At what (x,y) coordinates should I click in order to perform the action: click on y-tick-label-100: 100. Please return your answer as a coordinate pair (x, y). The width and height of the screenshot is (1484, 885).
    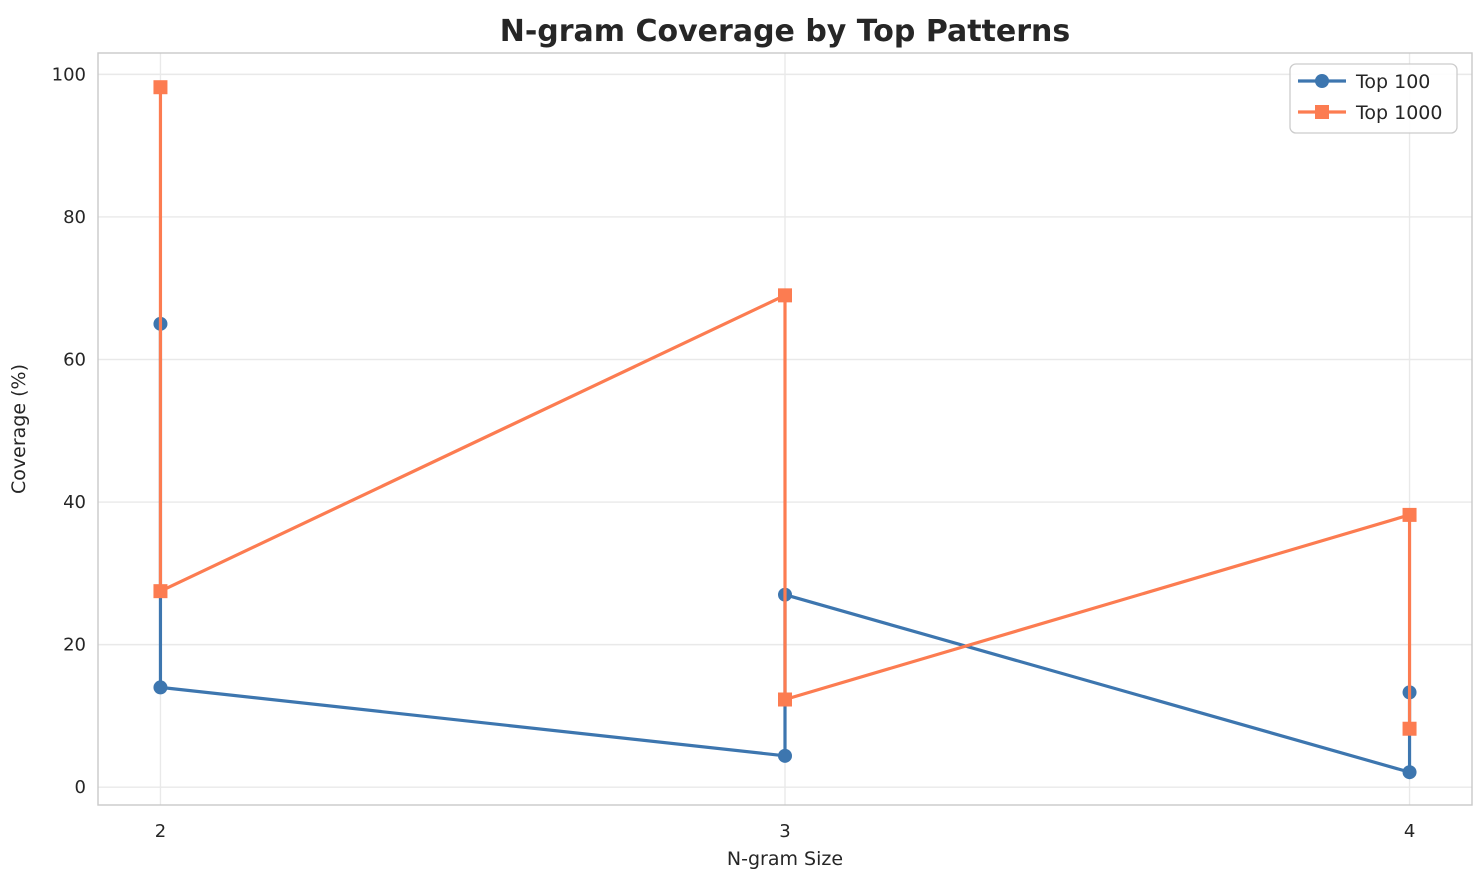
    Looking at the image, I should click on (69, 74).